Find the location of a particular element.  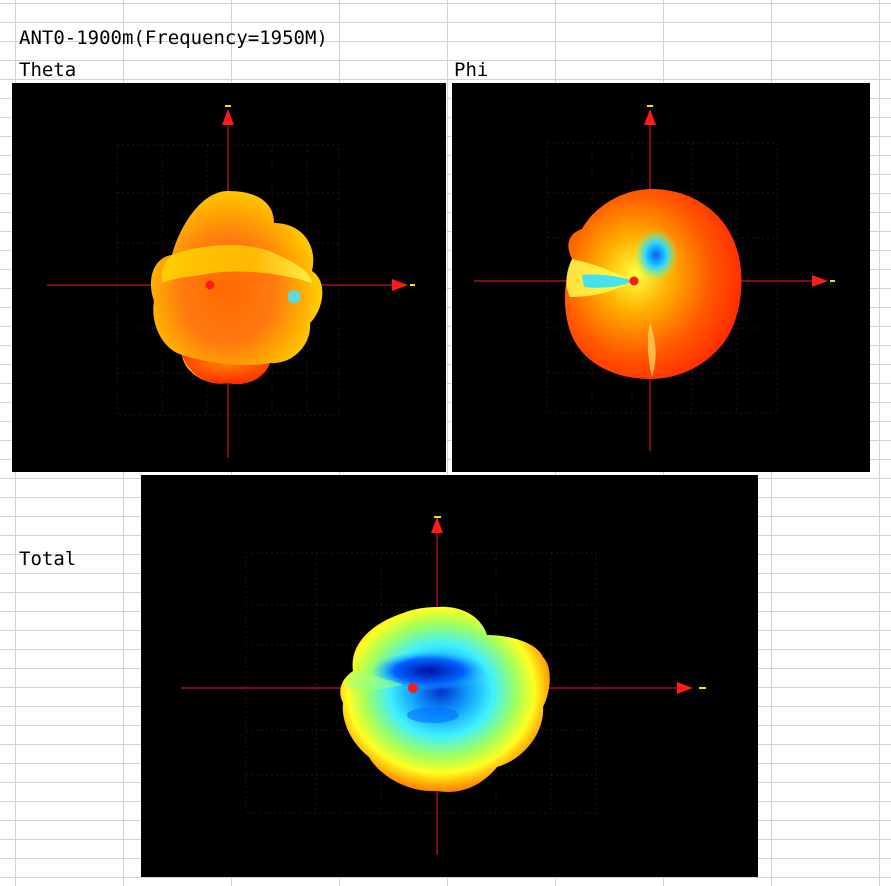

total-origin-marker is located at coordinates (413, 688).